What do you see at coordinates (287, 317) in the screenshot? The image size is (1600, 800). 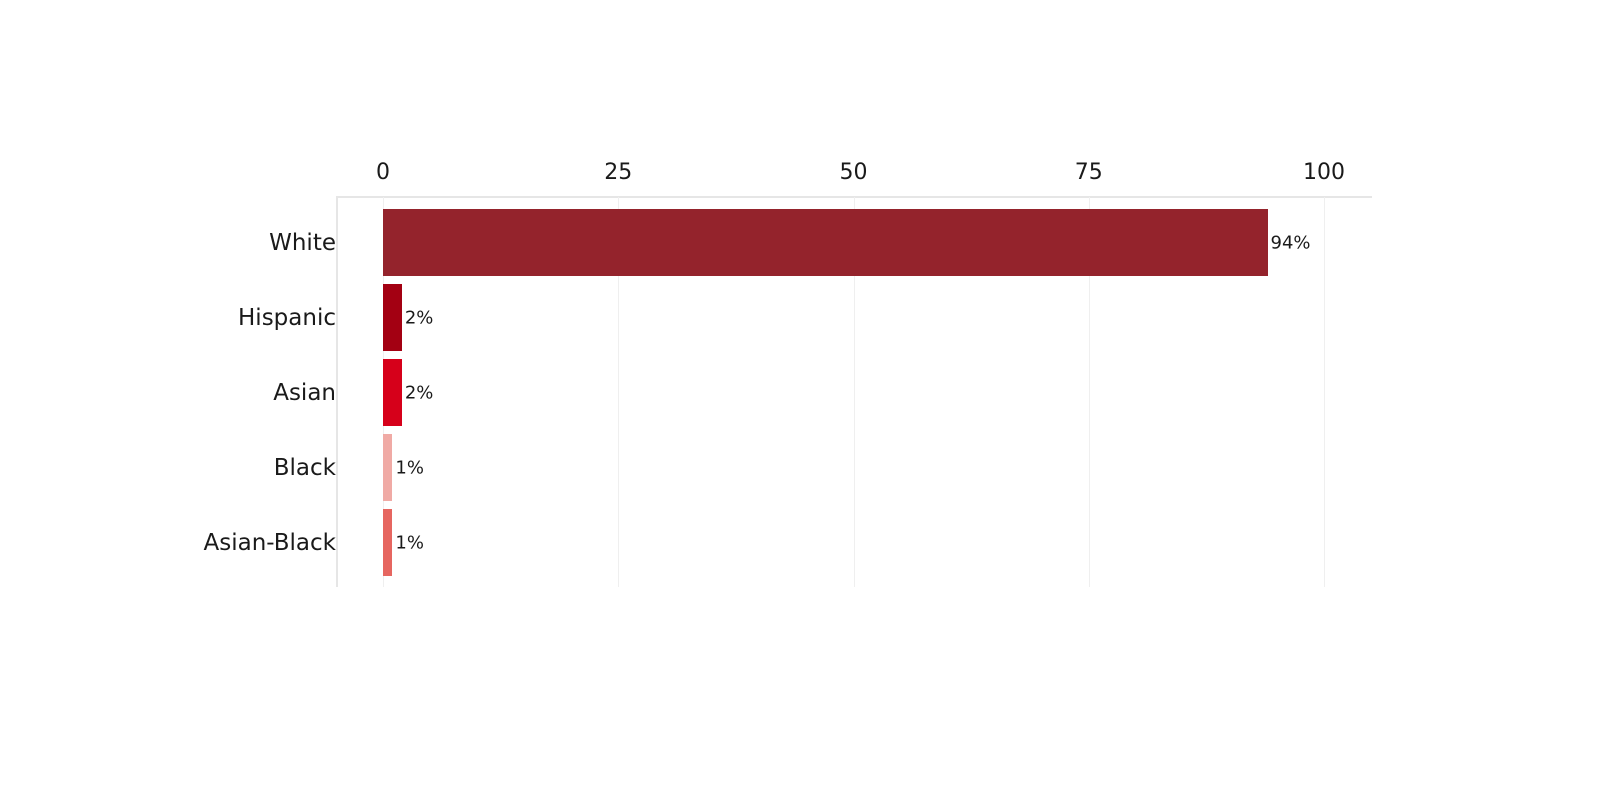 I see `category-label: Hispanic` at bounding box center [287, 317].